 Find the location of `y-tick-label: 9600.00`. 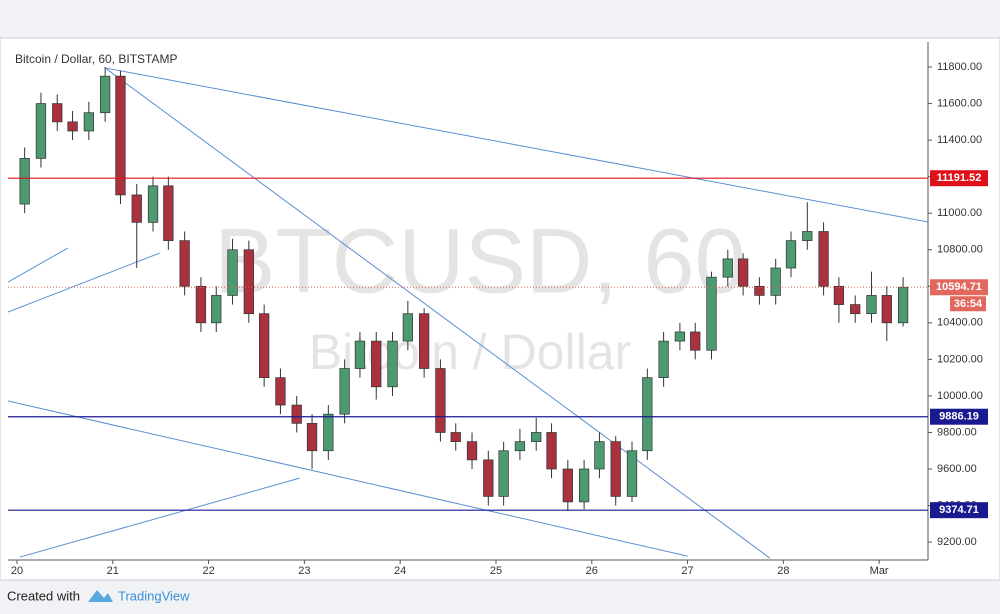

y-tick-label: 9600.00 is located at coordinates (957, 469).